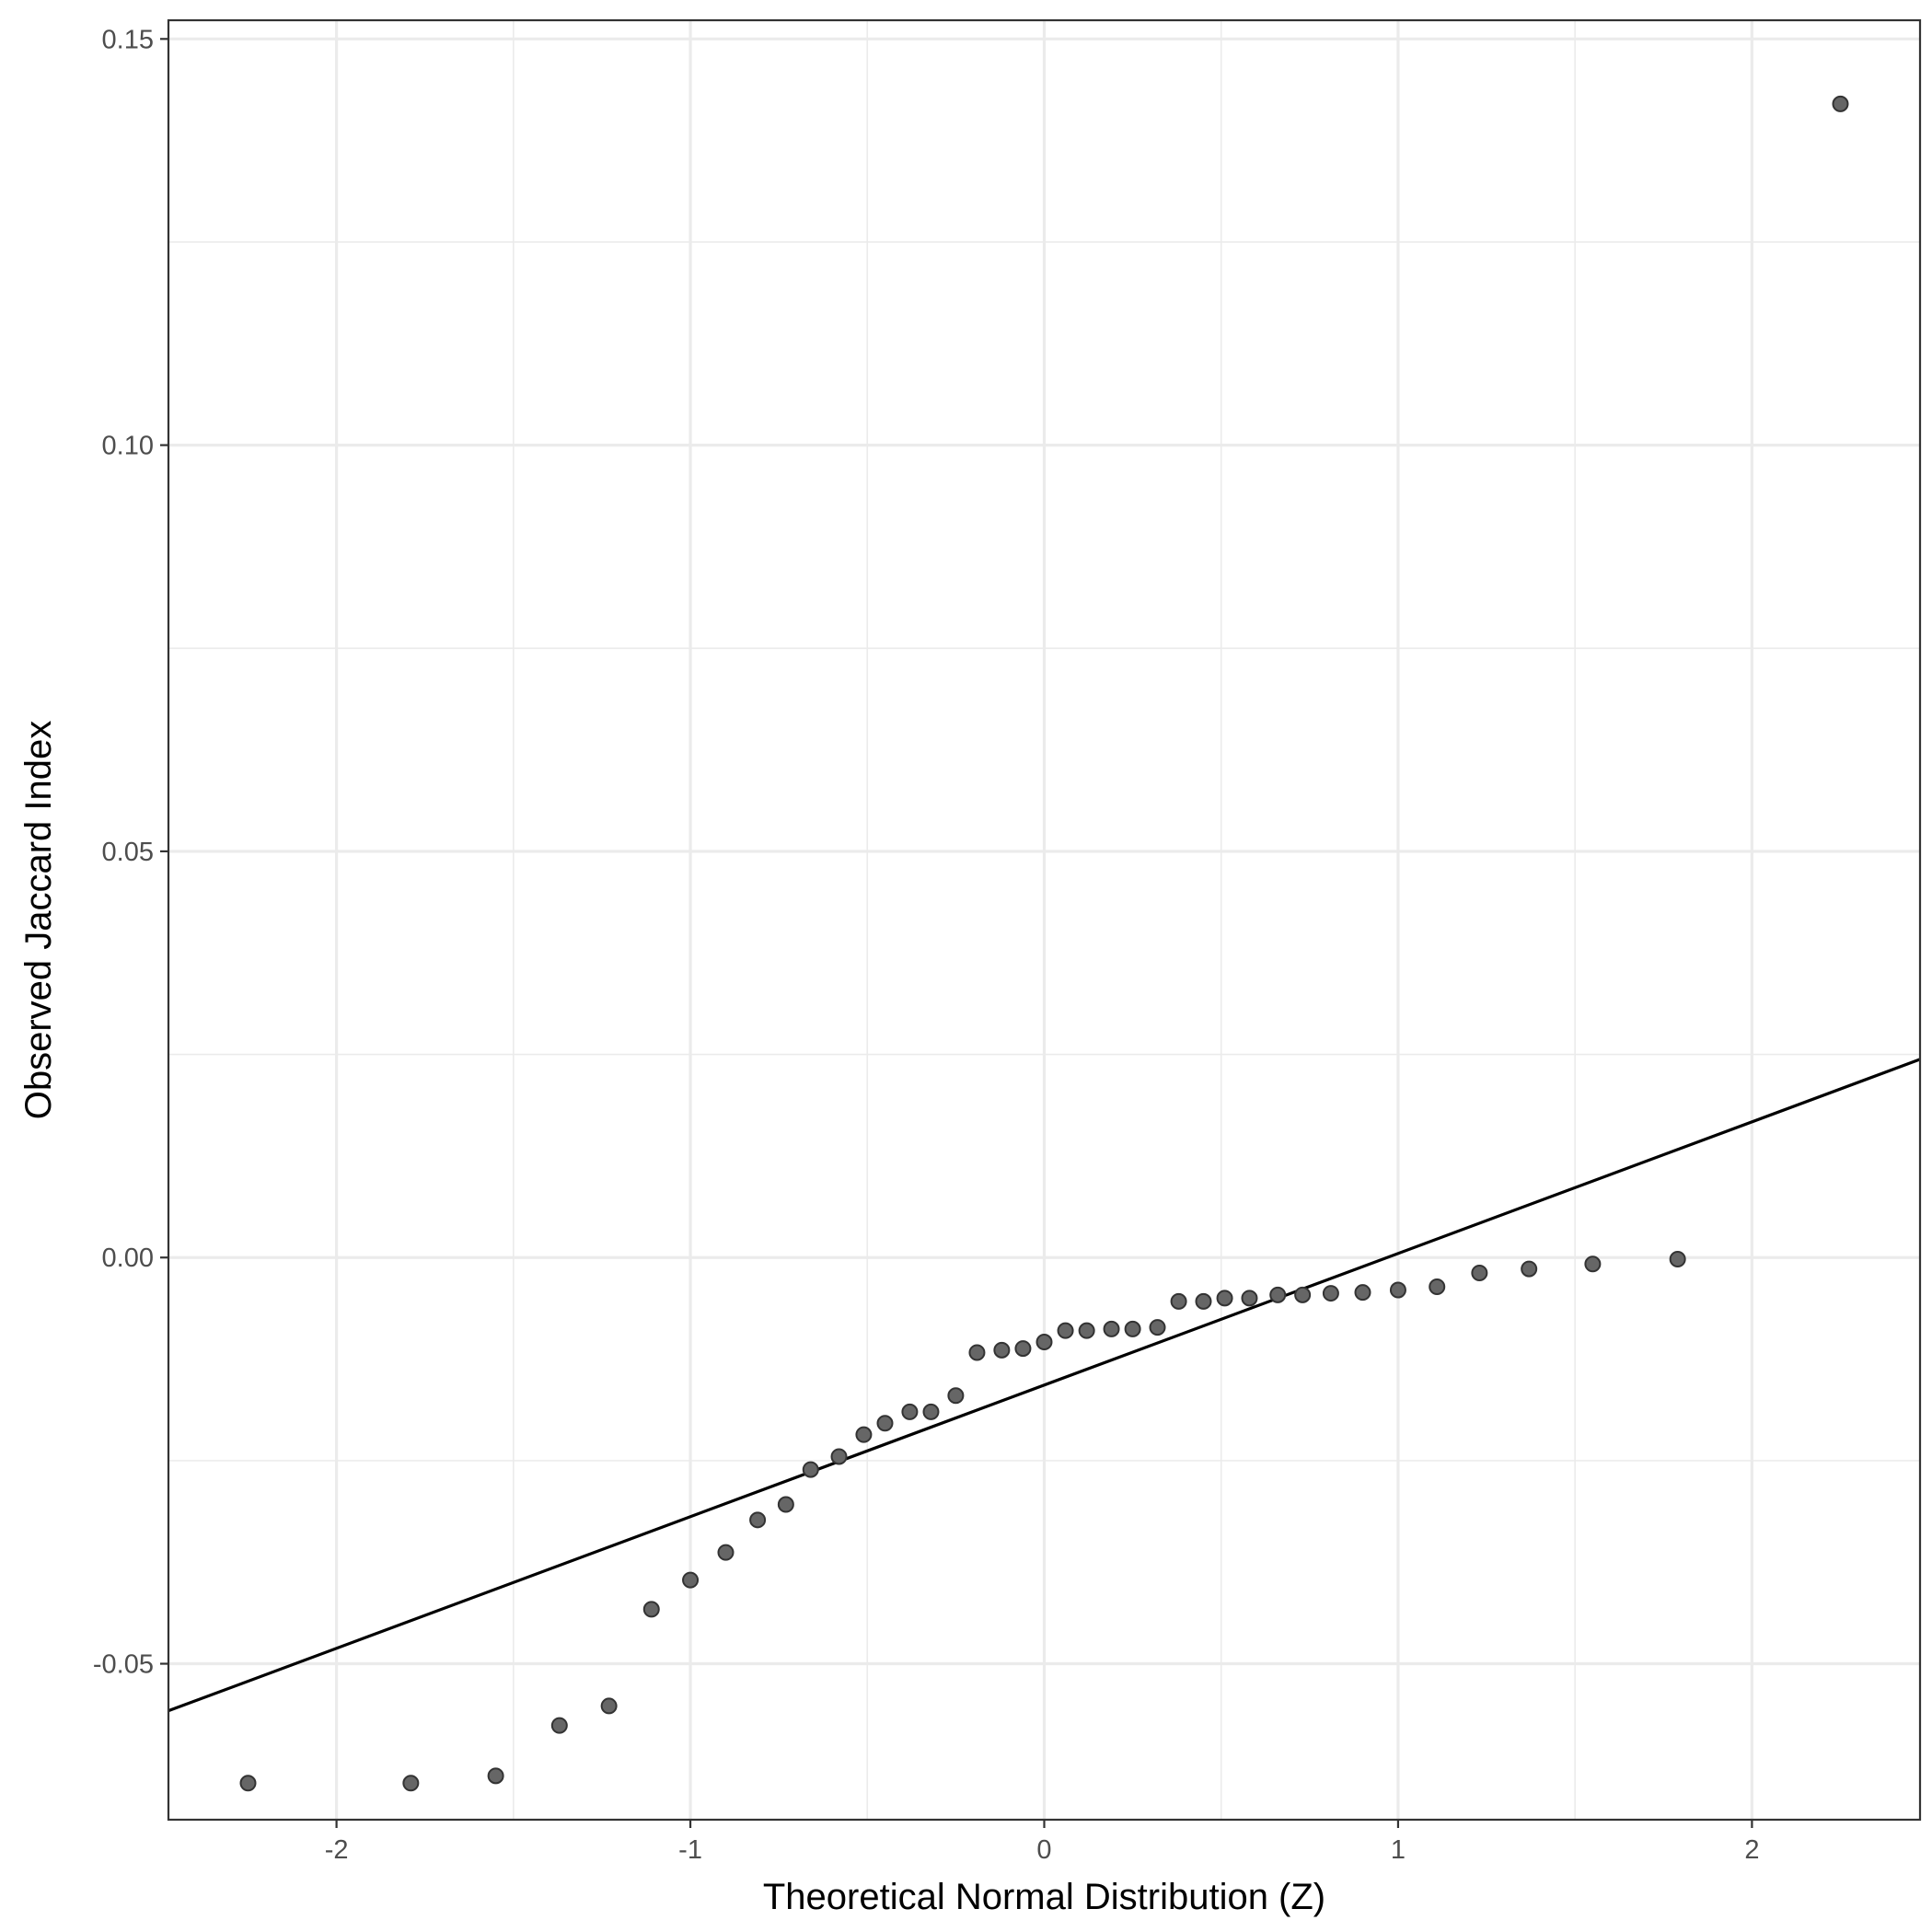 This screenshot has height=1932, width=1932. I want to click on y-axis: -0.05 0.00 0.05 0.10 0.15, so click(130, 853).